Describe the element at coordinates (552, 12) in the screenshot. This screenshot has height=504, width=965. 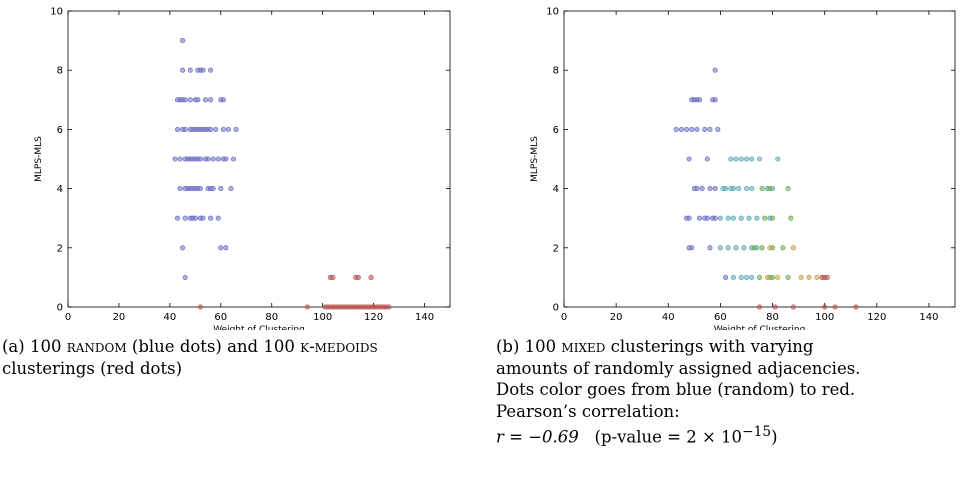
I see `y-tick-label-b-5: 10` at that location.